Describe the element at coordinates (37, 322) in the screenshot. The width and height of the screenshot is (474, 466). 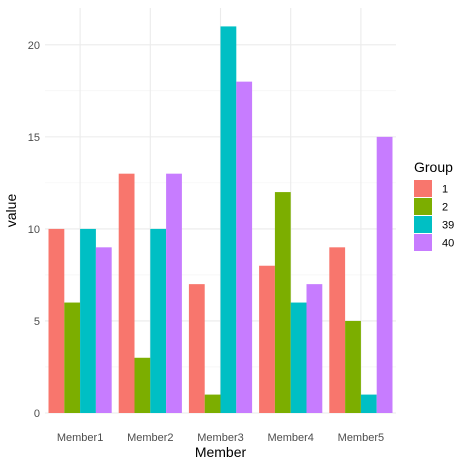
I see `y-tick-label: 5` at that location.